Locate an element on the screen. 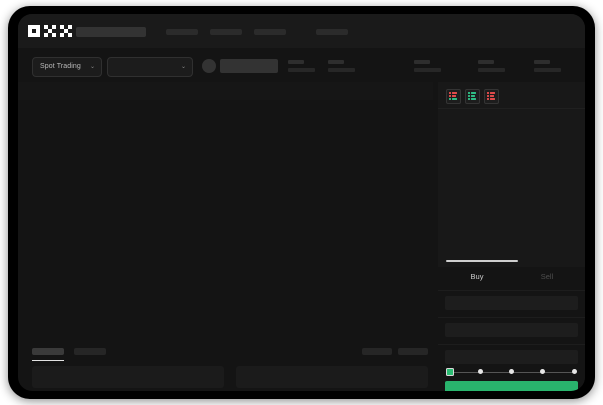 The width and height of the screenshot is (603, 405). amount-percent-slider is located at coordinates (511, 372).